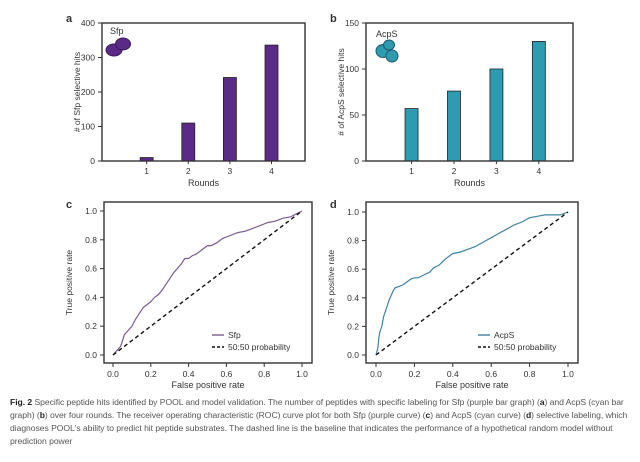  I want to click on y-ticks-d: 0.0 0.2 0.4 0.6 0.8 1.0, so click(356, 283).